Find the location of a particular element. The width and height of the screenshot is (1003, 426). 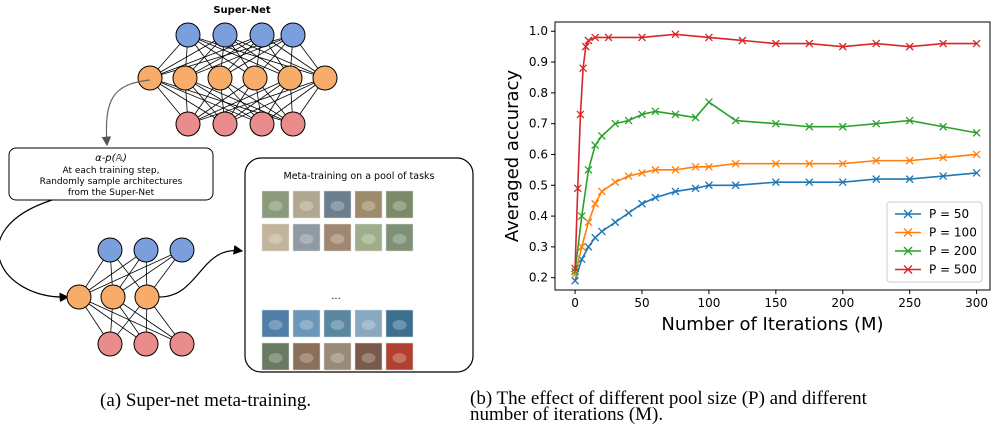

y-tick-label: 0.4 is located at coordinates (538, 216).